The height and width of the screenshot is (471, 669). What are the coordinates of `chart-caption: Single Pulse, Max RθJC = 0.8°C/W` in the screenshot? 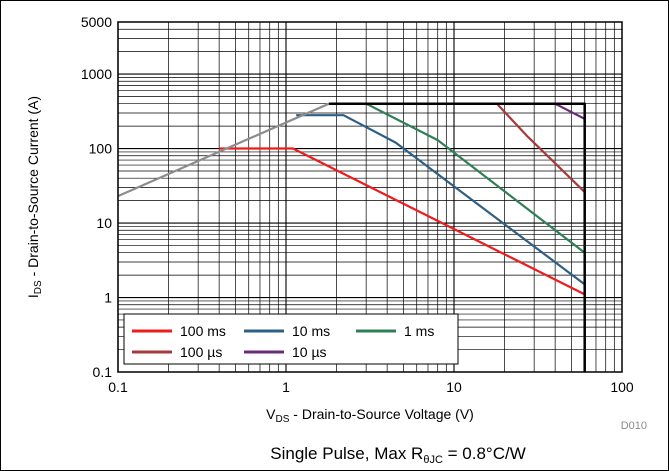 It's located at (398, 455).